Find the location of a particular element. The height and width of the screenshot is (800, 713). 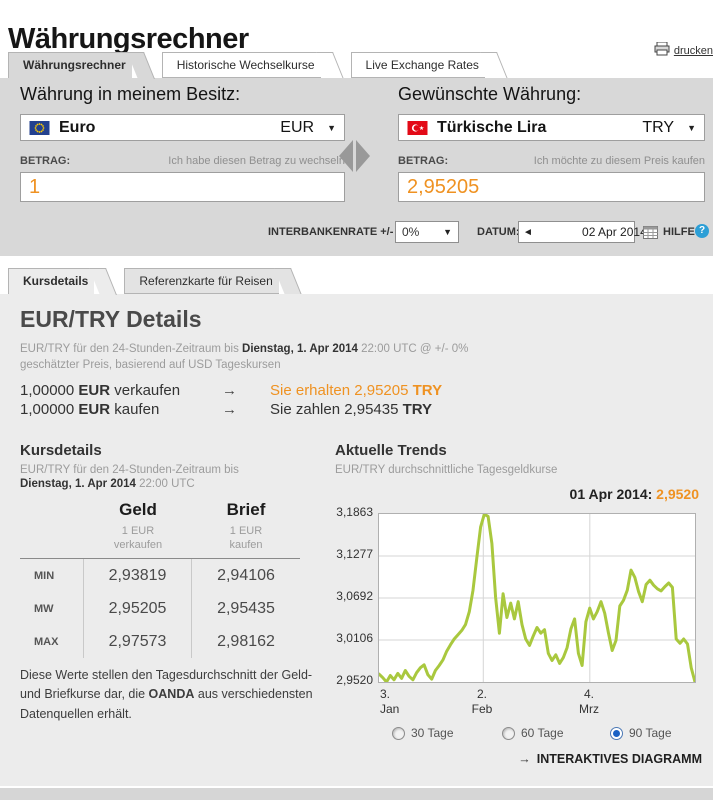

sell-result: Sie erhalten 2,95205 TRY is located at coordinates (356, 390).